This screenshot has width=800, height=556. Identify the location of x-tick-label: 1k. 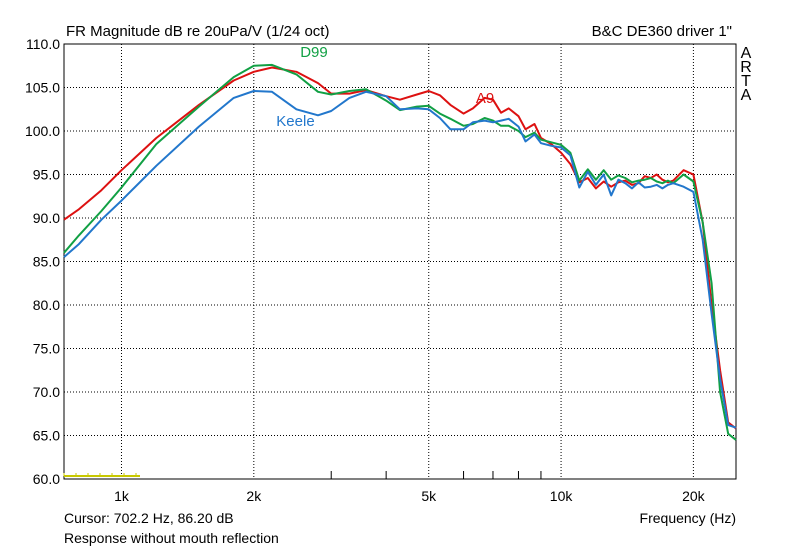
(122, 496).